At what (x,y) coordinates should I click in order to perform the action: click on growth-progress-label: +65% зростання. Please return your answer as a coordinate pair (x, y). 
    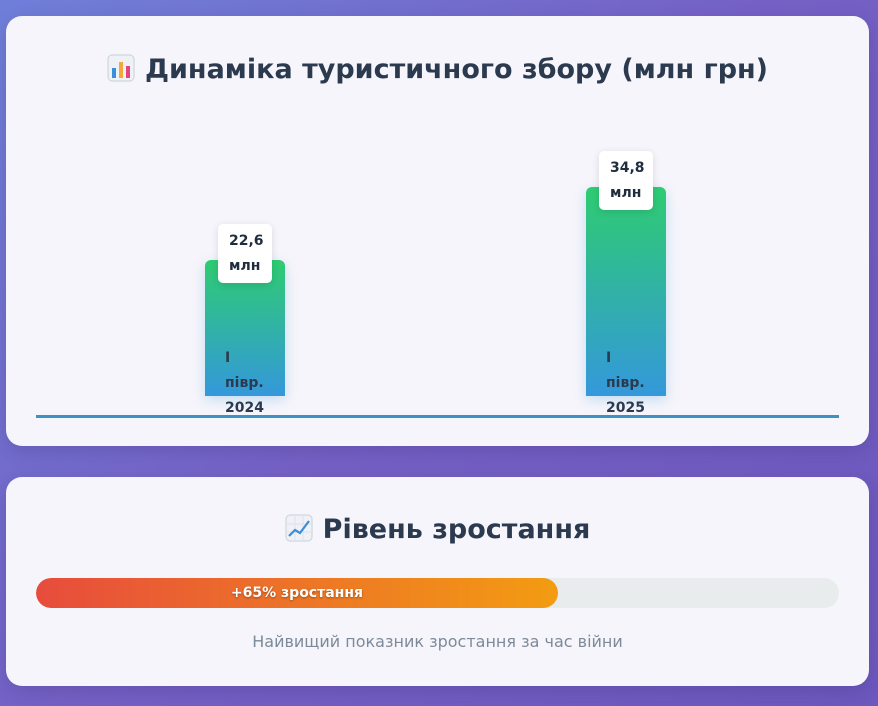
    Looking at the image, I should click on (297, 593).